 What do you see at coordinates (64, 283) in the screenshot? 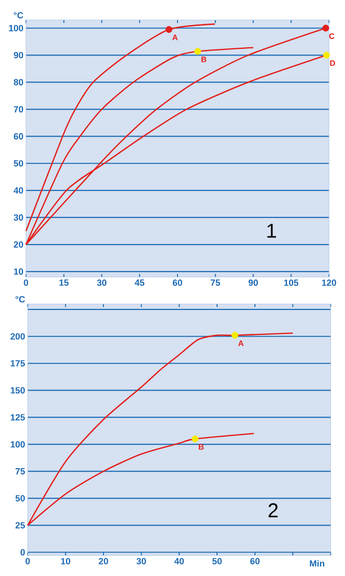
I see `x-tick-label: 15` at bounding box center [64, 283].